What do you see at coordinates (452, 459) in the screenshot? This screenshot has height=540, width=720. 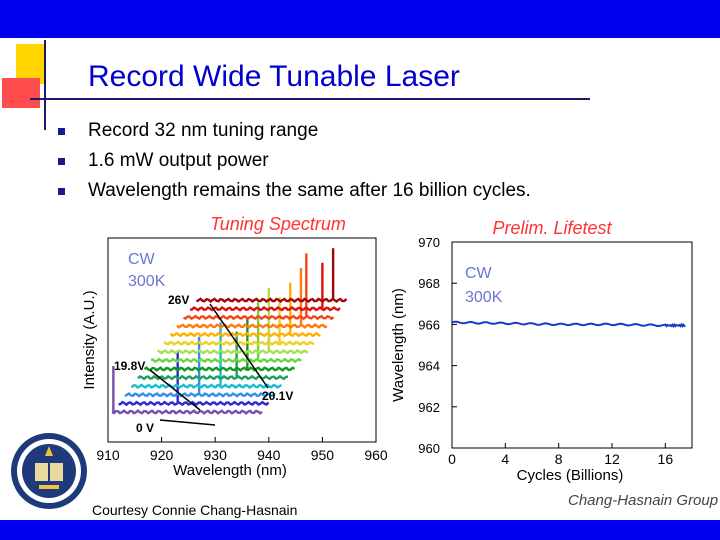 I see `lifetest-xtick-label: 0` at bounding box center [452, 459].